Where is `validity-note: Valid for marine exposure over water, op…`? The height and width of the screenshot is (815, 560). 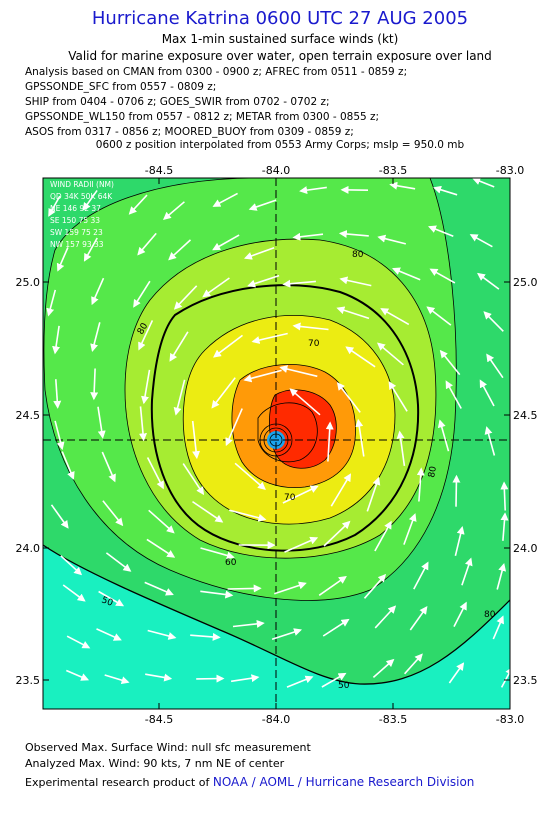
validity-note: Valid for marine exposure over water, op… is located at coordinates (280, 56).